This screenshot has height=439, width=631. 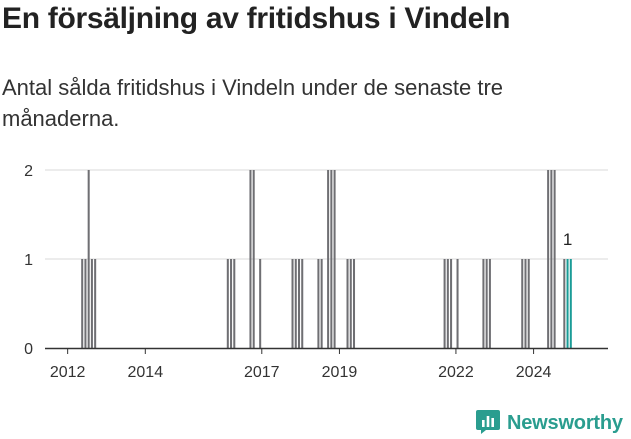 I want to click on logo-text: Newsworthy, so click(x=565, y=422).